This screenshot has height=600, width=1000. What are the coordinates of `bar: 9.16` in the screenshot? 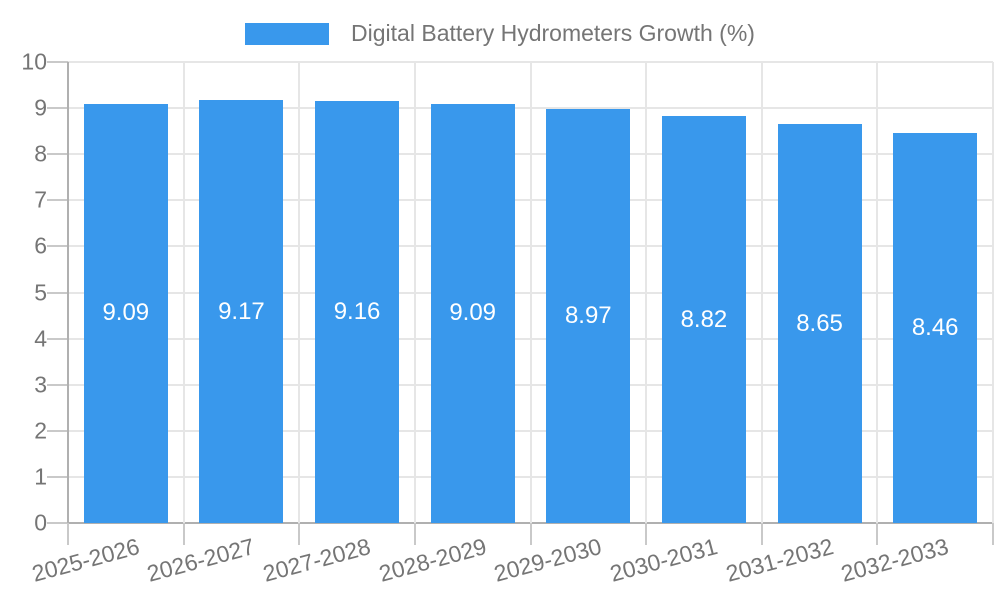 It's located at (357, 311).